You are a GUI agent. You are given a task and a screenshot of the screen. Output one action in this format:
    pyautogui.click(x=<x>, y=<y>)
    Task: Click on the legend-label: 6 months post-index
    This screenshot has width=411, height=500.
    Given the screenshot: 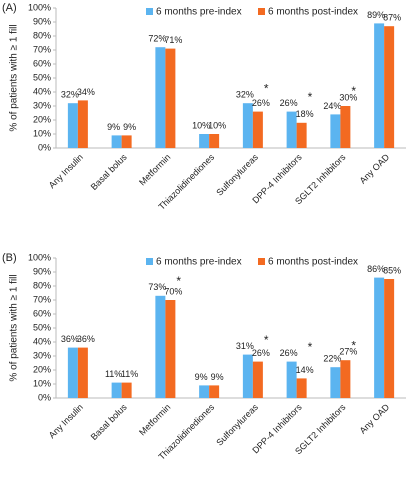 What is the action you would take?
    pyautogui.click(x=313, y=12)
    